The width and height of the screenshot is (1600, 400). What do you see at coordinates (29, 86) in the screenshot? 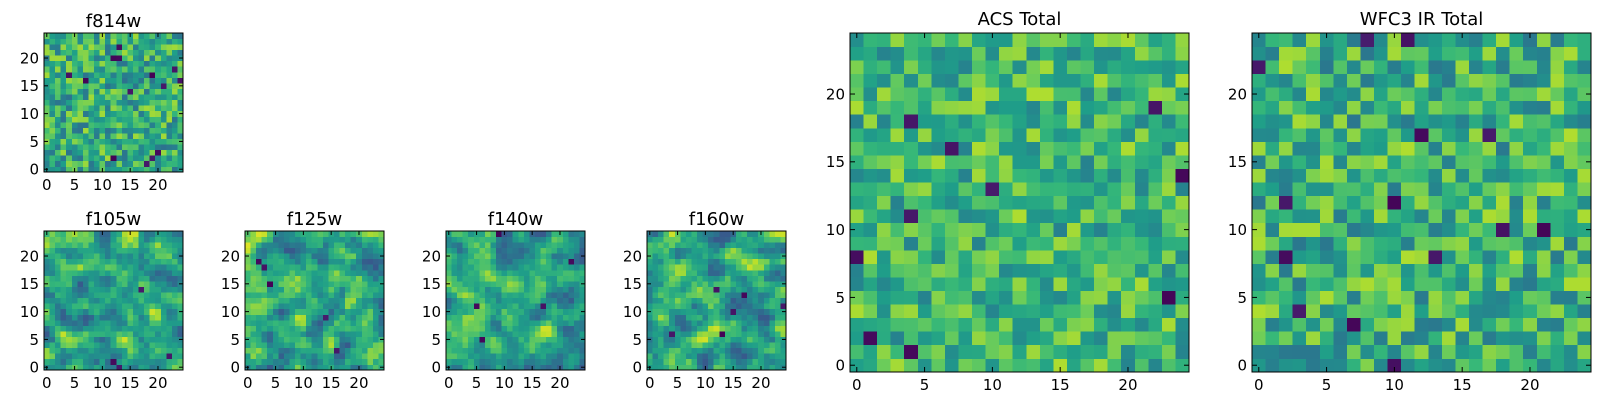
I see `y-tick-label: 15` at bounding box center [29, 86].